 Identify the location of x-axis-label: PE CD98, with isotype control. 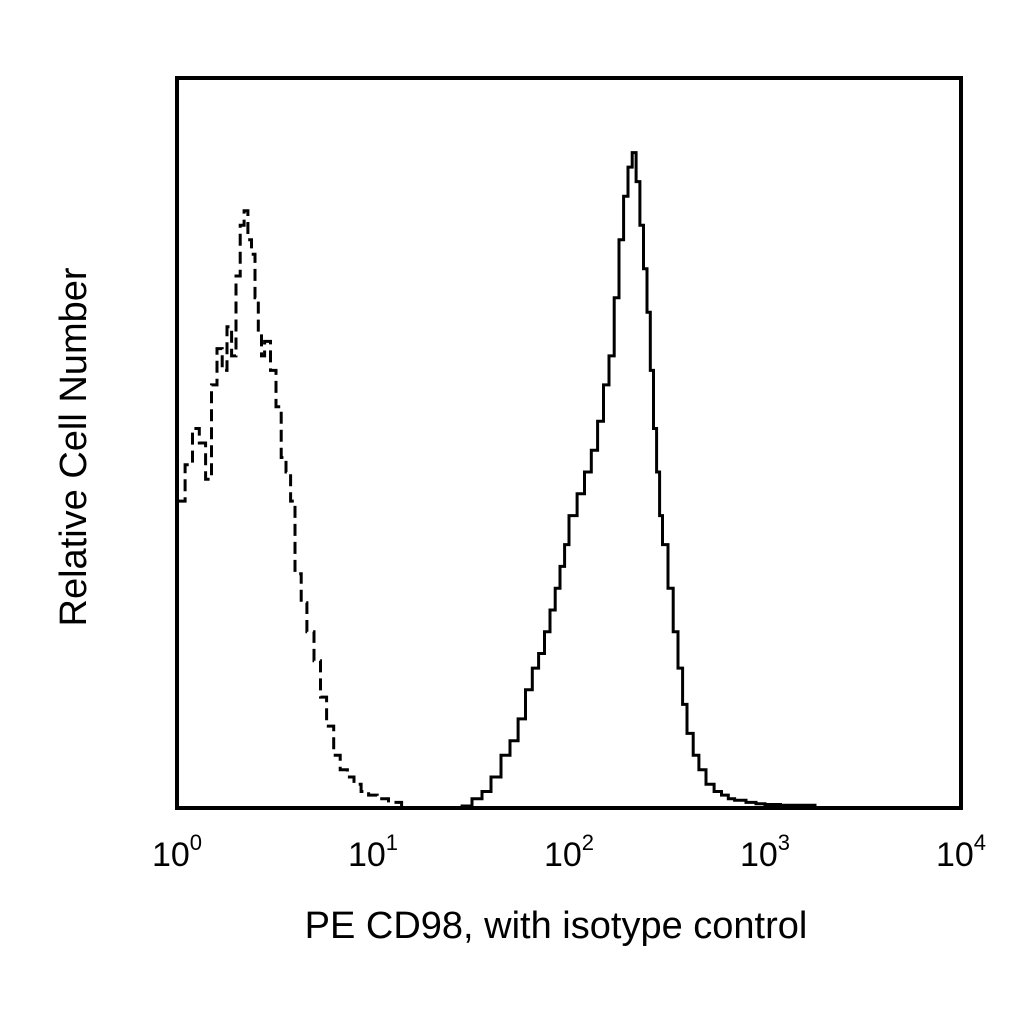
(556, 926).